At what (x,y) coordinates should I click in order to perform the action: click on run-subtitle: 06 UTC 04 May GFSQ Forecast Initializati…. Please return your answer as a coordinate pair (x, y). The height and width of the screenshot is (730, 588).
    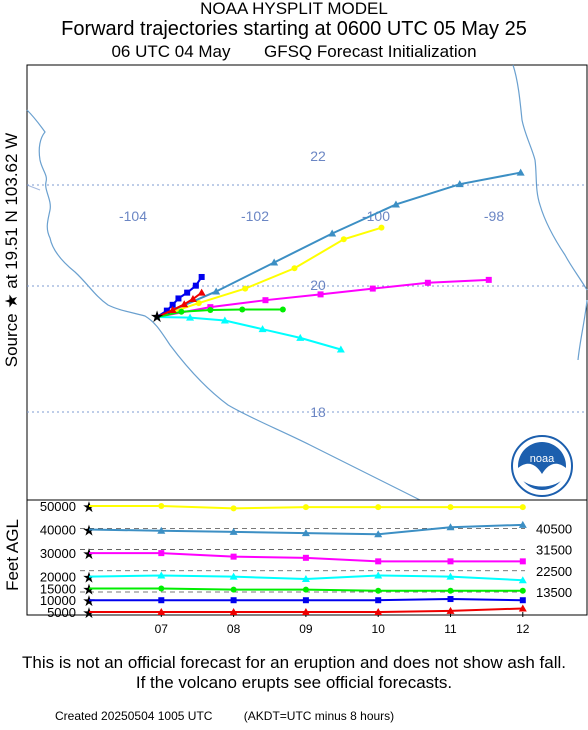
    Looking at the image, I should click on (294, 52).